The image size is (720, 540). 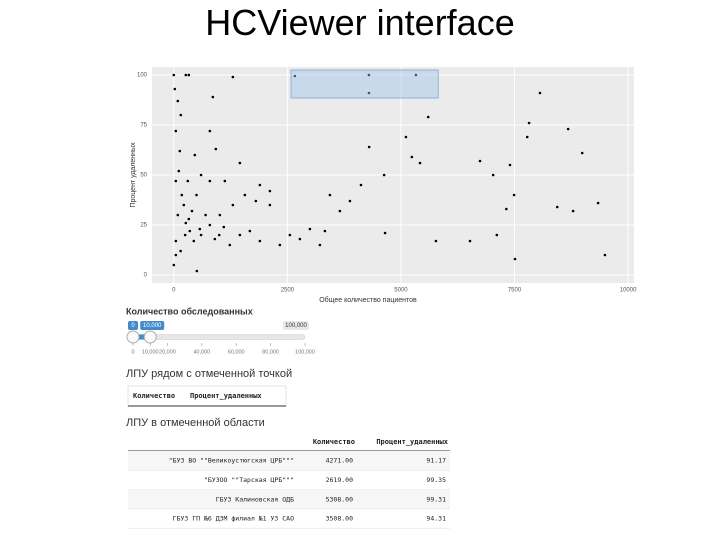 I want to click on table-cell: 5308.00, so click(x=339, y=499).